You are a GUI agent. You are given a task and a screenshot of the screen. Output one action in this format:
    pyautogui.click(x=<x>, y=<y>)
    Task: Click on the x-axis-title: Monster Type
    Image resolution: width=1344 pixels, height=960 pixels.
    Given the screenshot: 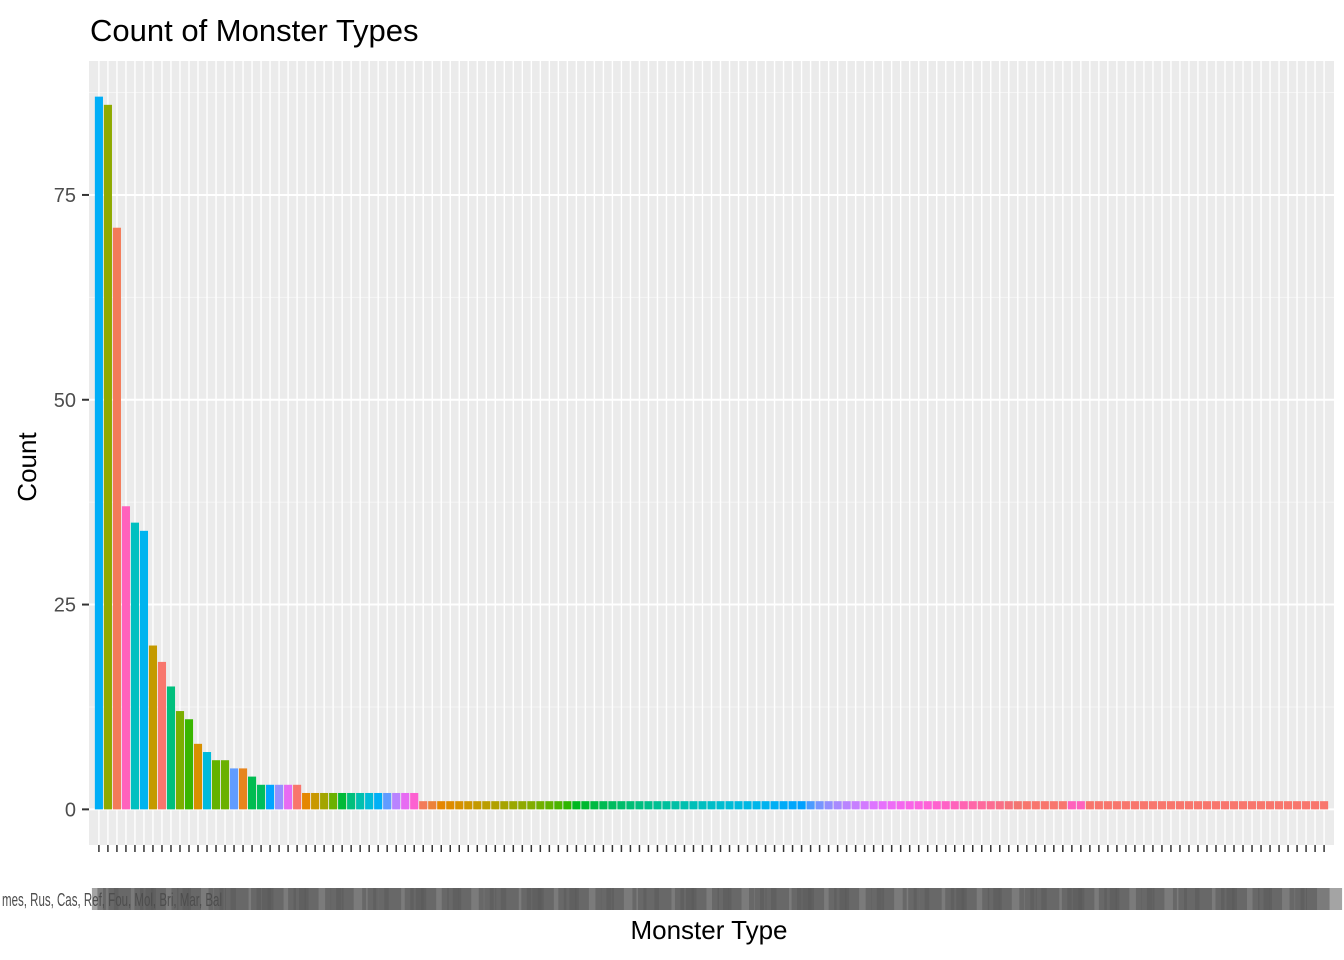 What is the action you would take?
    pyautogui.click(x=708, y=930)
    